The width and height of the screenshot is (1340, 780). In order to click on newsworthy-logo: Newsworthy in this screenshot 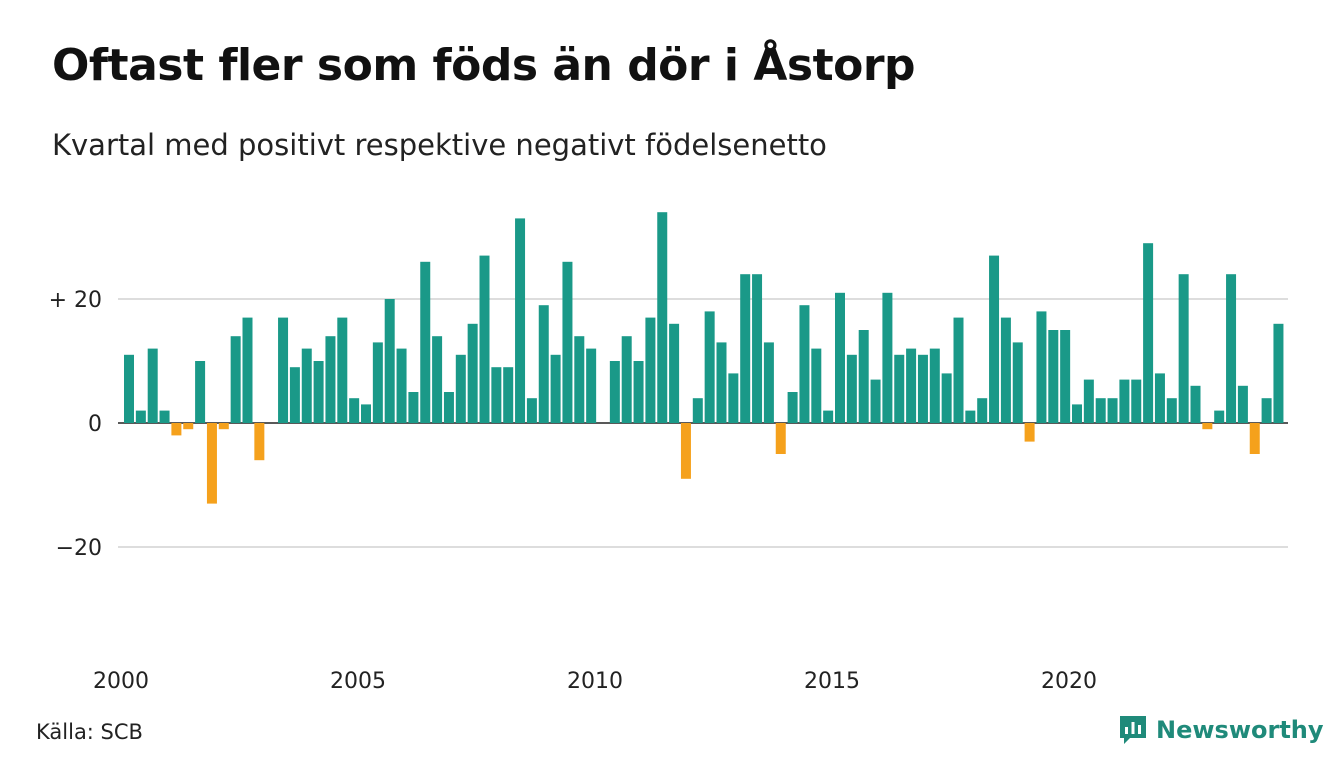, I will do `click(1221, 730)`.